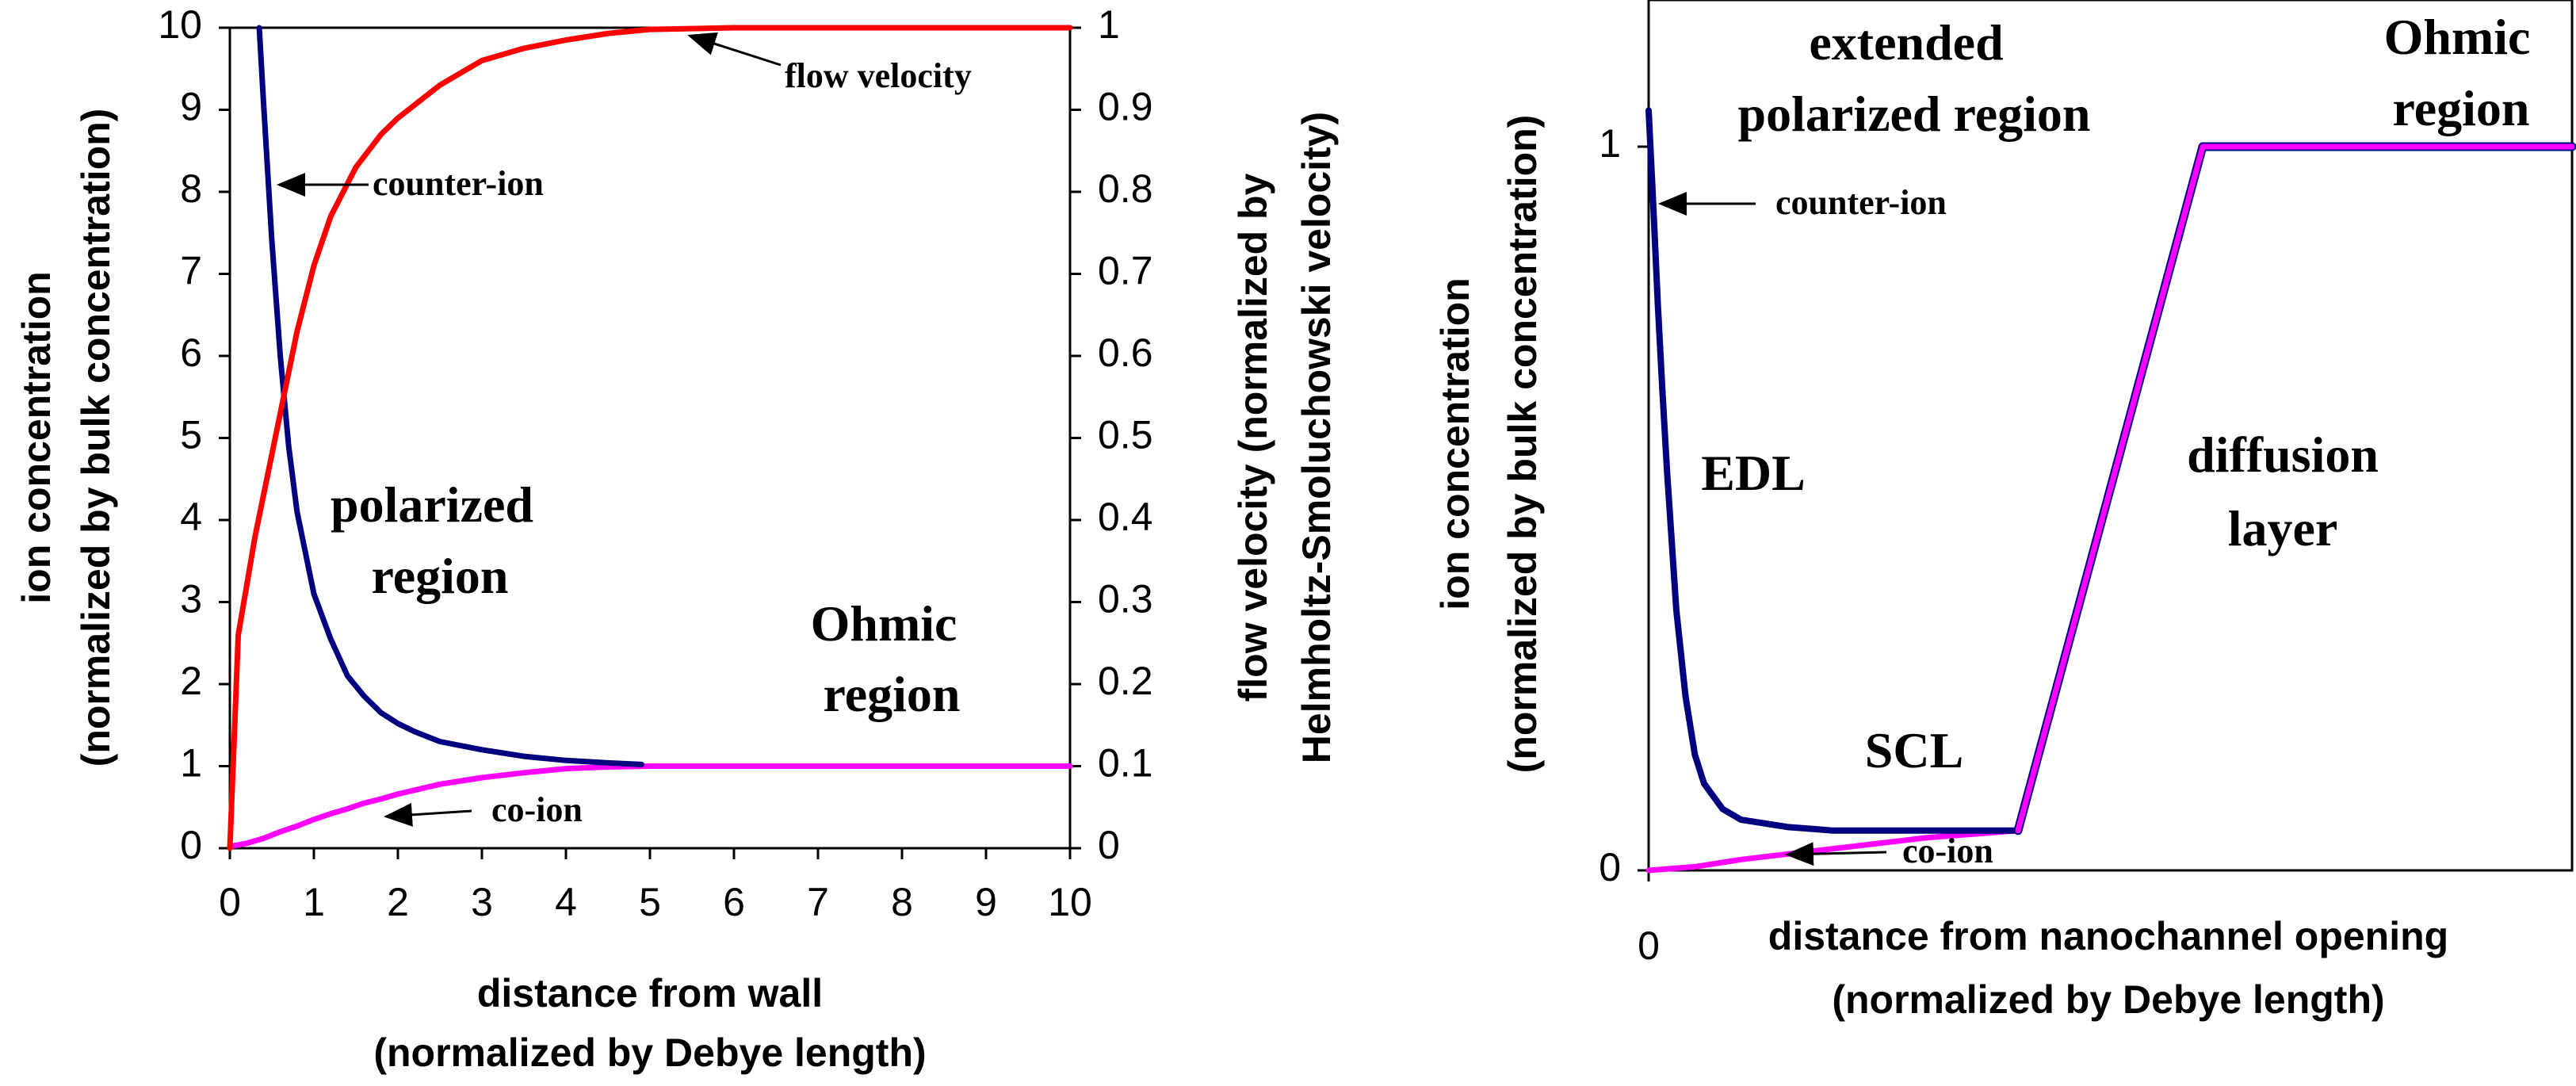 This screenshot has height=1086, width=2576. Describe the element at coordinates (1836, 854) in the screenshot. I see `right-arrow-co-ion` at that location.